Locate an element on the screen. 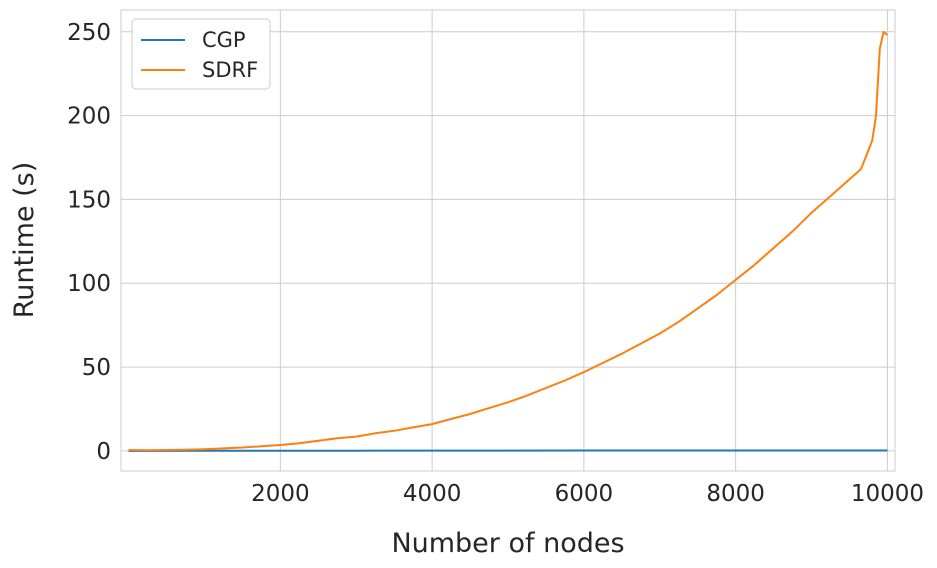  y-tick-label: 0 is located at coordinates (103, 452).